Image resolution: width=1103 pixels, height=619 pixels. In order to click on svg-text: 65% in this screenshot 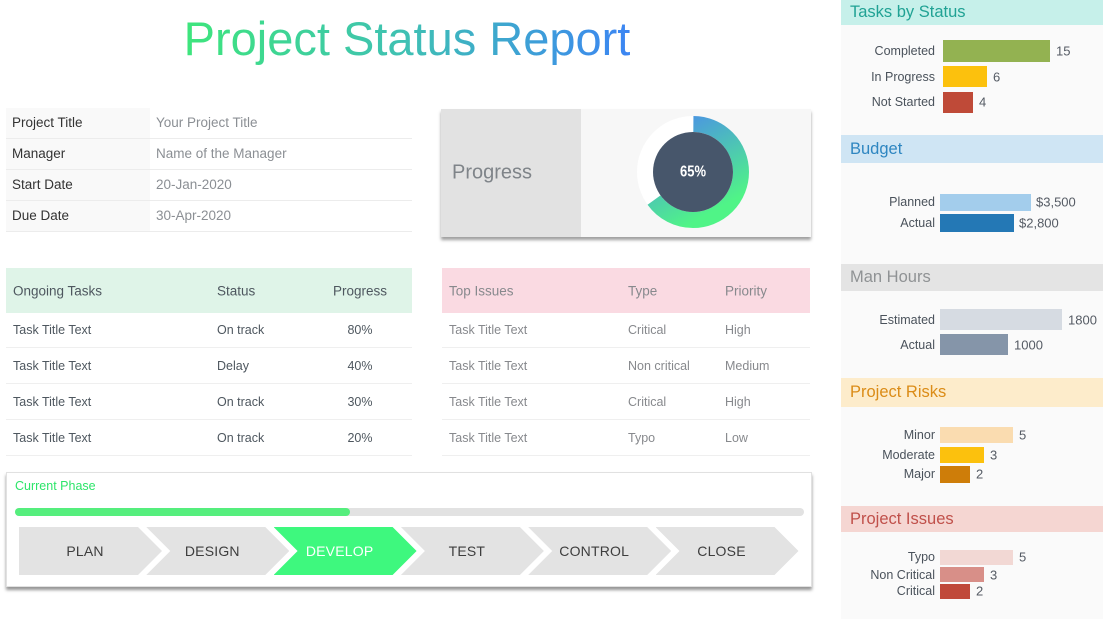, I will do `click(693, 172)`.